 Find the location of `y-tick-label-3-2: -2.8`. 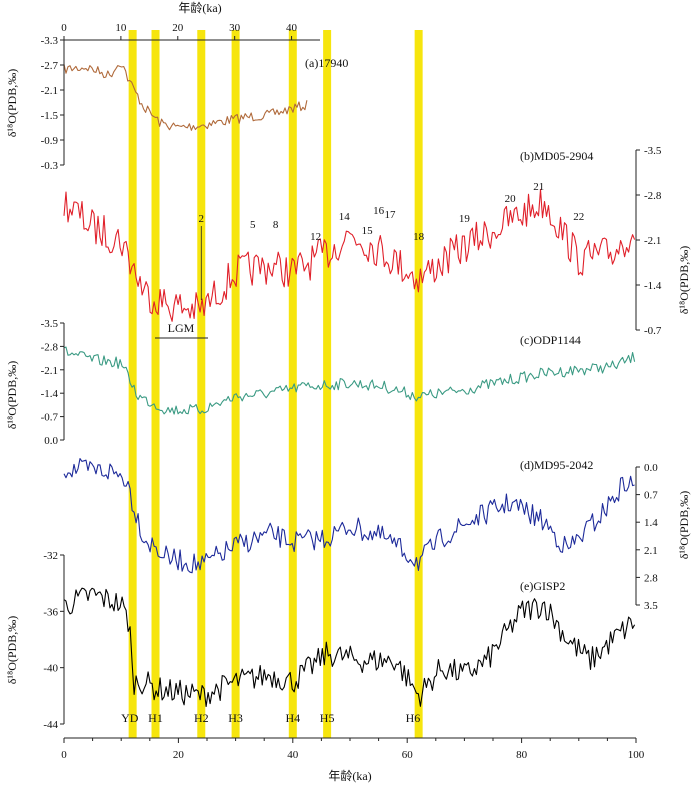

y-tick-label-3-2: -2.8 is located at coordinates (50, 347).